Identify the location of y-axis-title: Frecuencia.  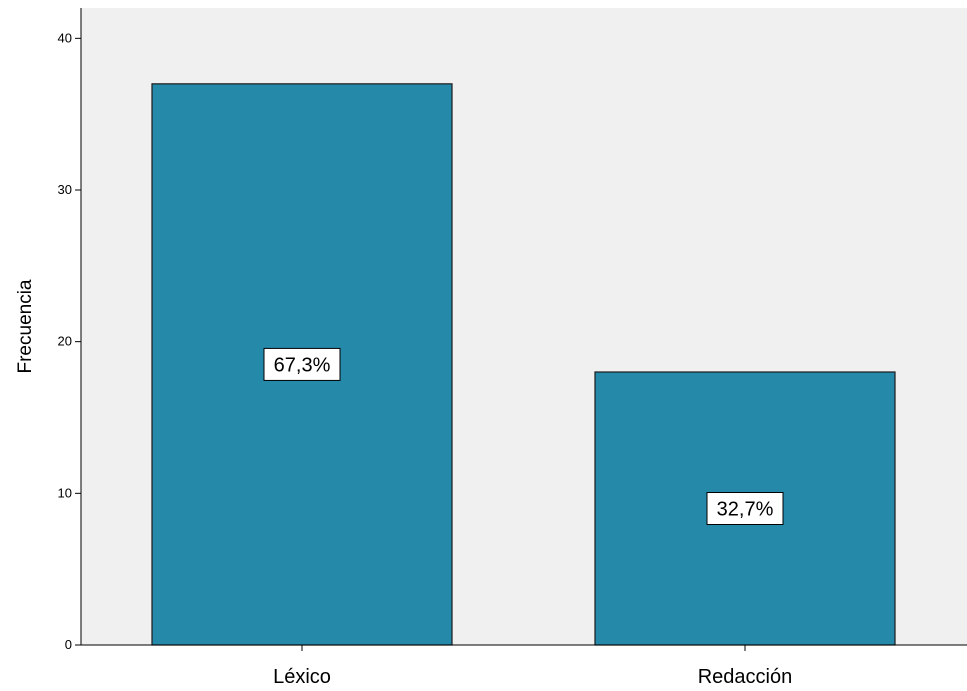
(25, 326).